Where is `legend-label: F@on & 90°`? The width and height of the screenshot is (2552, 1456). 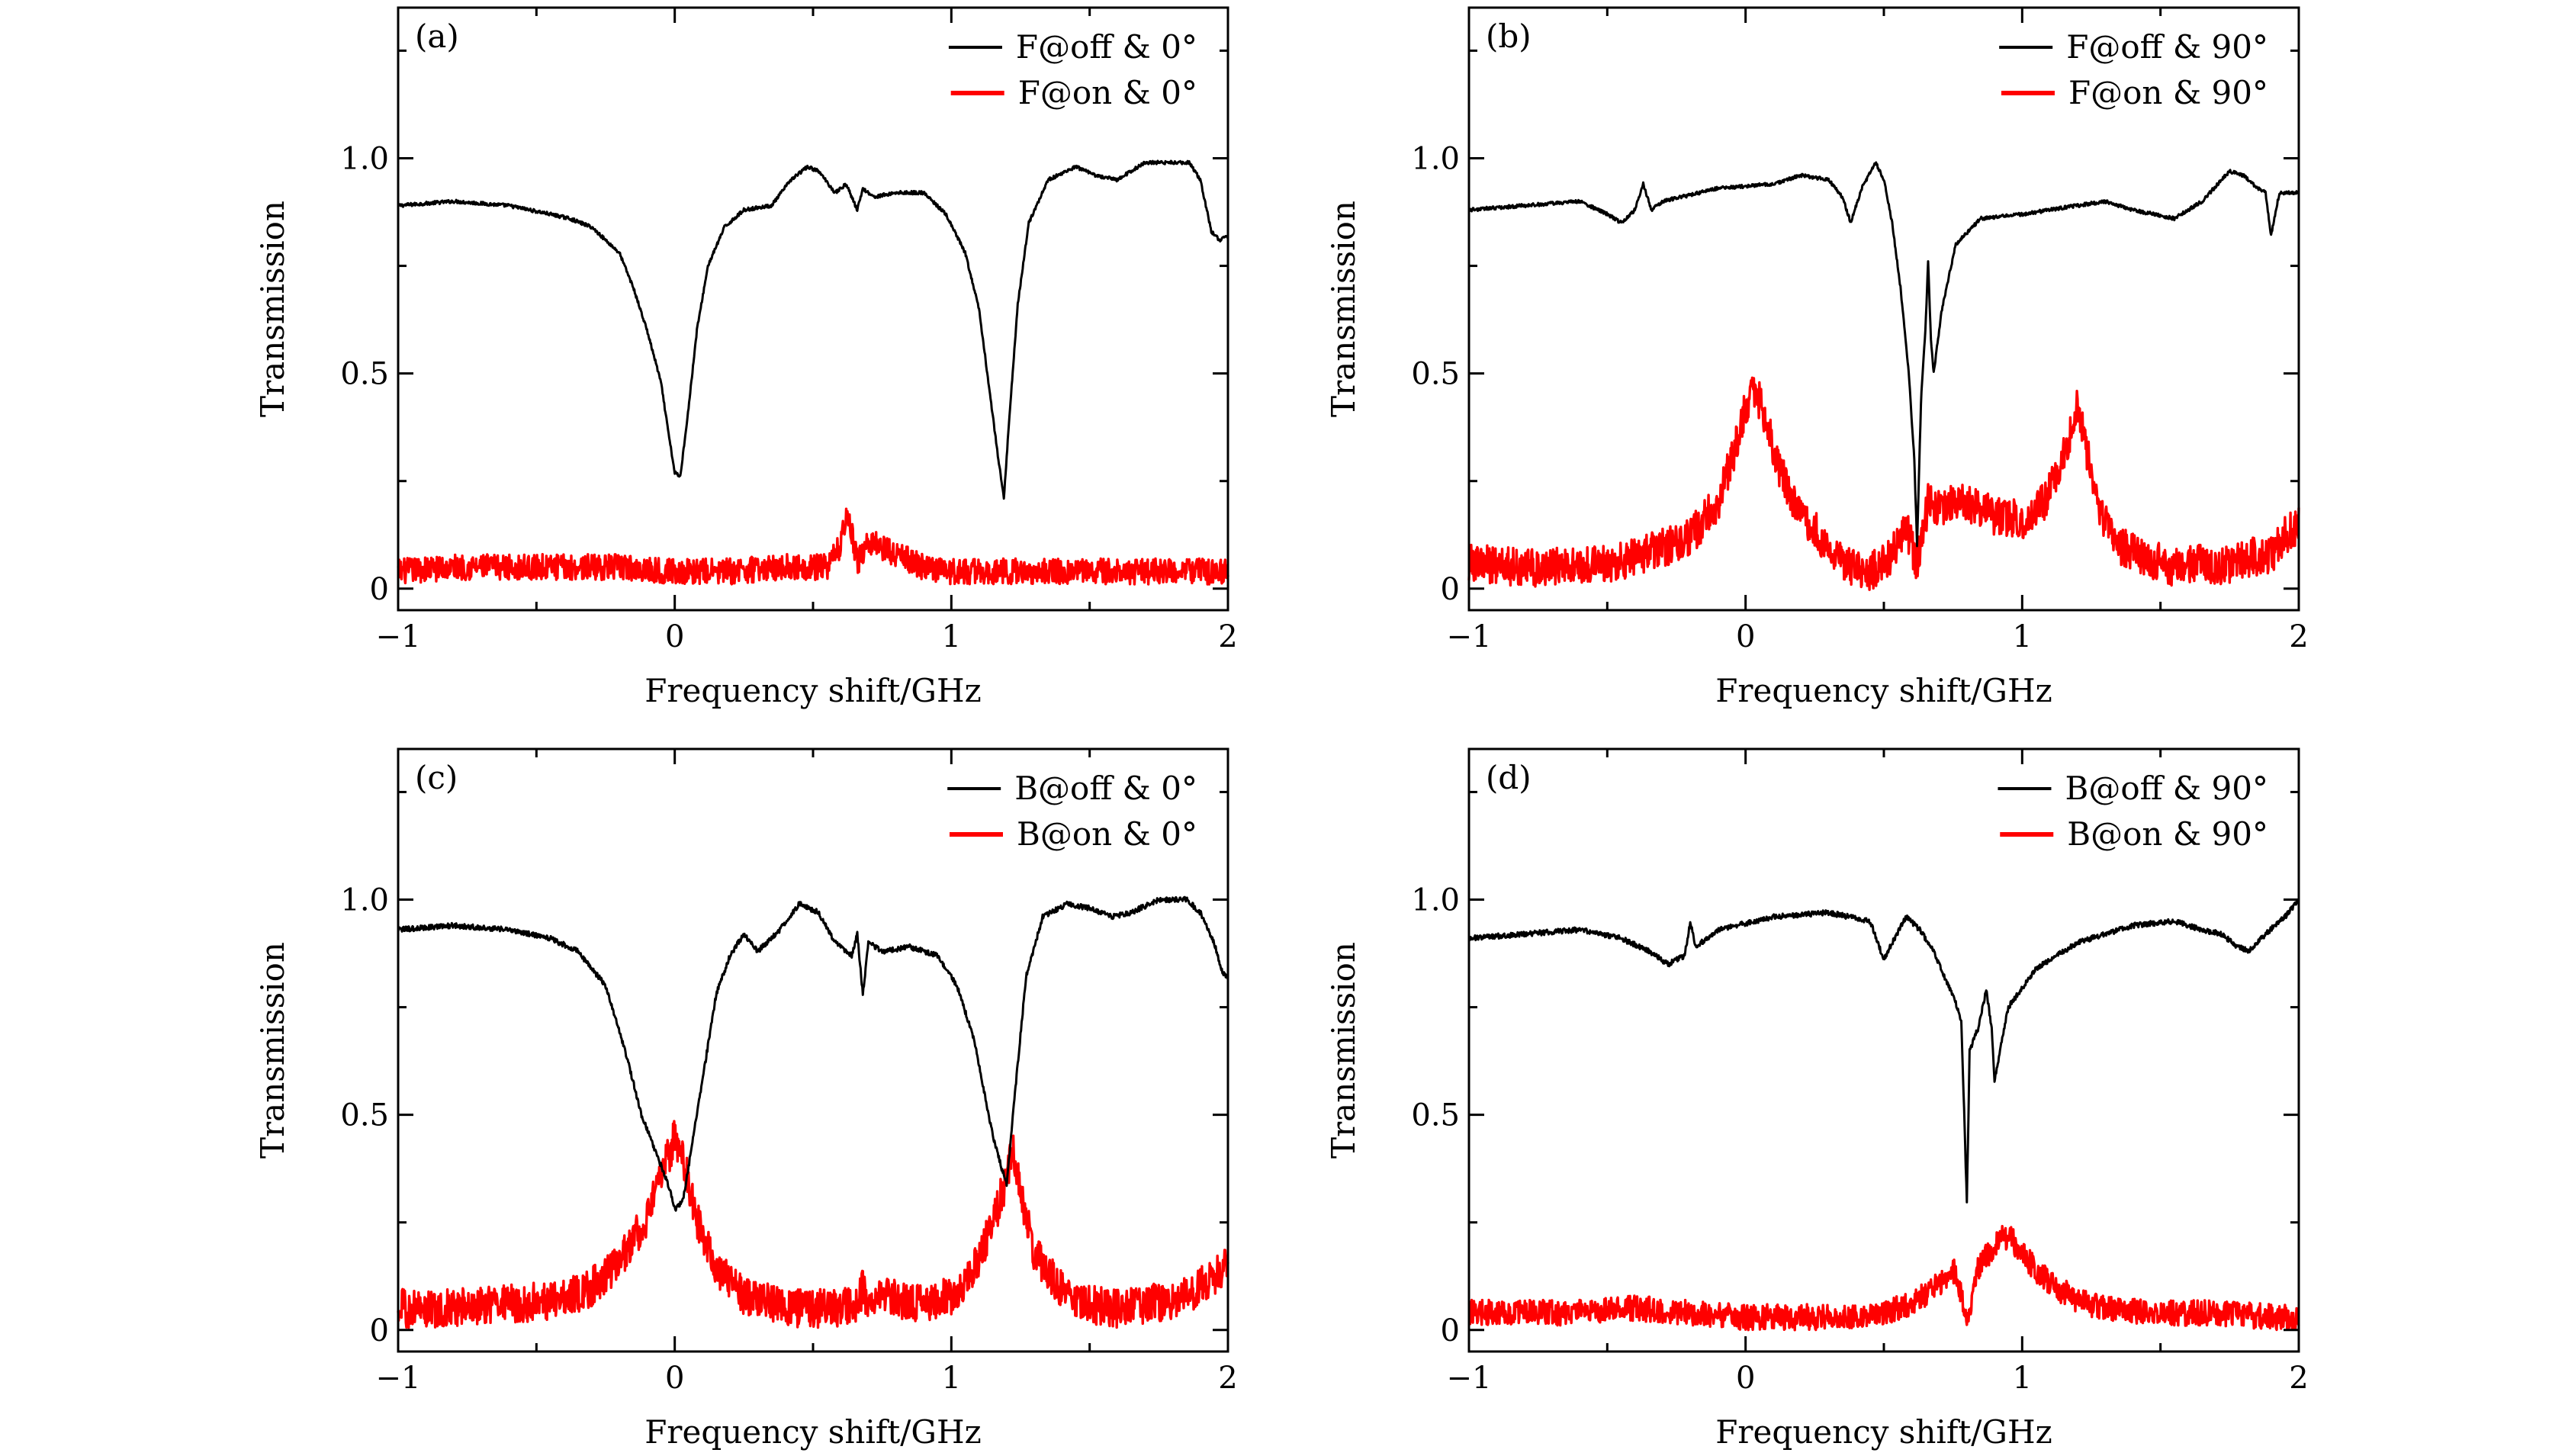 legend-label: F@on & 90° is located at coordinates (2168, 92).